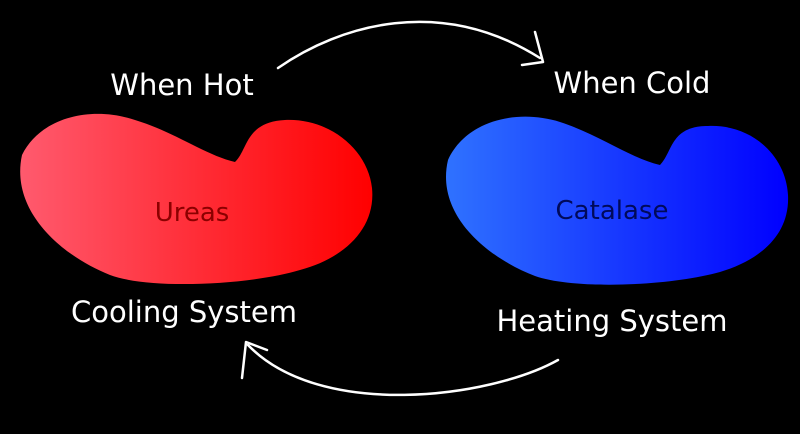 The image size is (800, 434). What do you see at coordinates (532, 48) in the screenshot?
I see `top-arrow-head` at bounding box center [532, 48].